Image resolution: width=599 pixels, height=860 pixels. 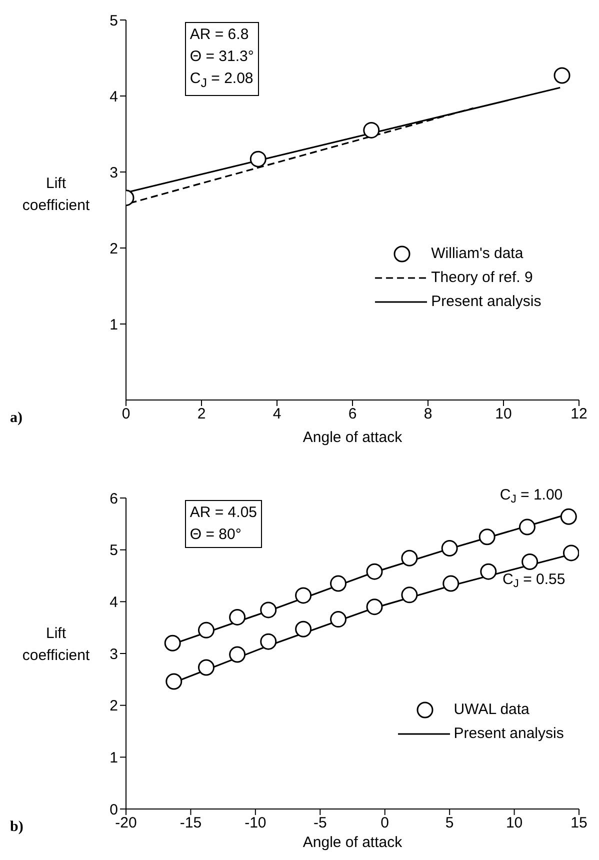 I want to click on legend-label: Theory of ref. 9, so click(x=482, y=278).